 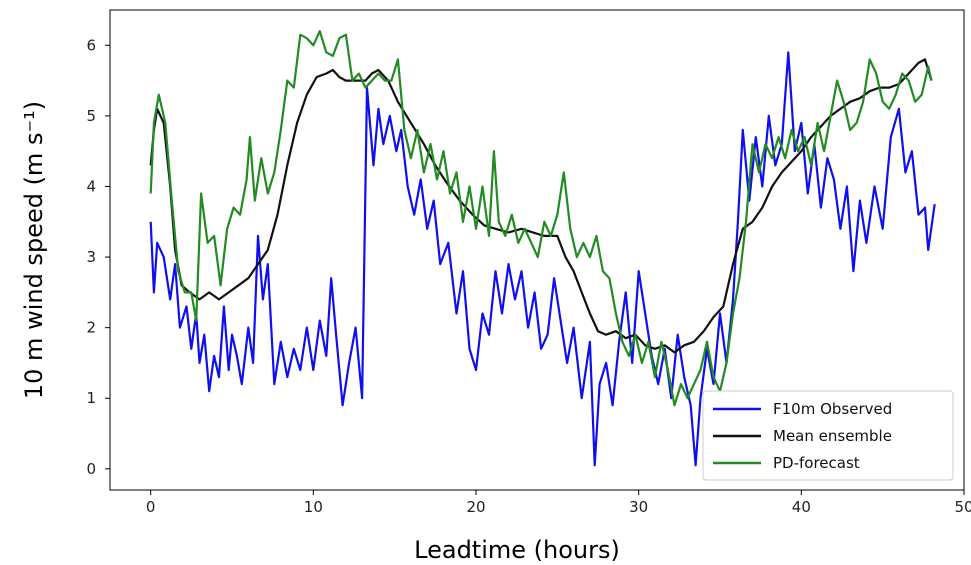 What do you see at coordinates (816, 463) in the screenshot?
I see `legend-label: PD-forecast` at bounding box center [816, 463].